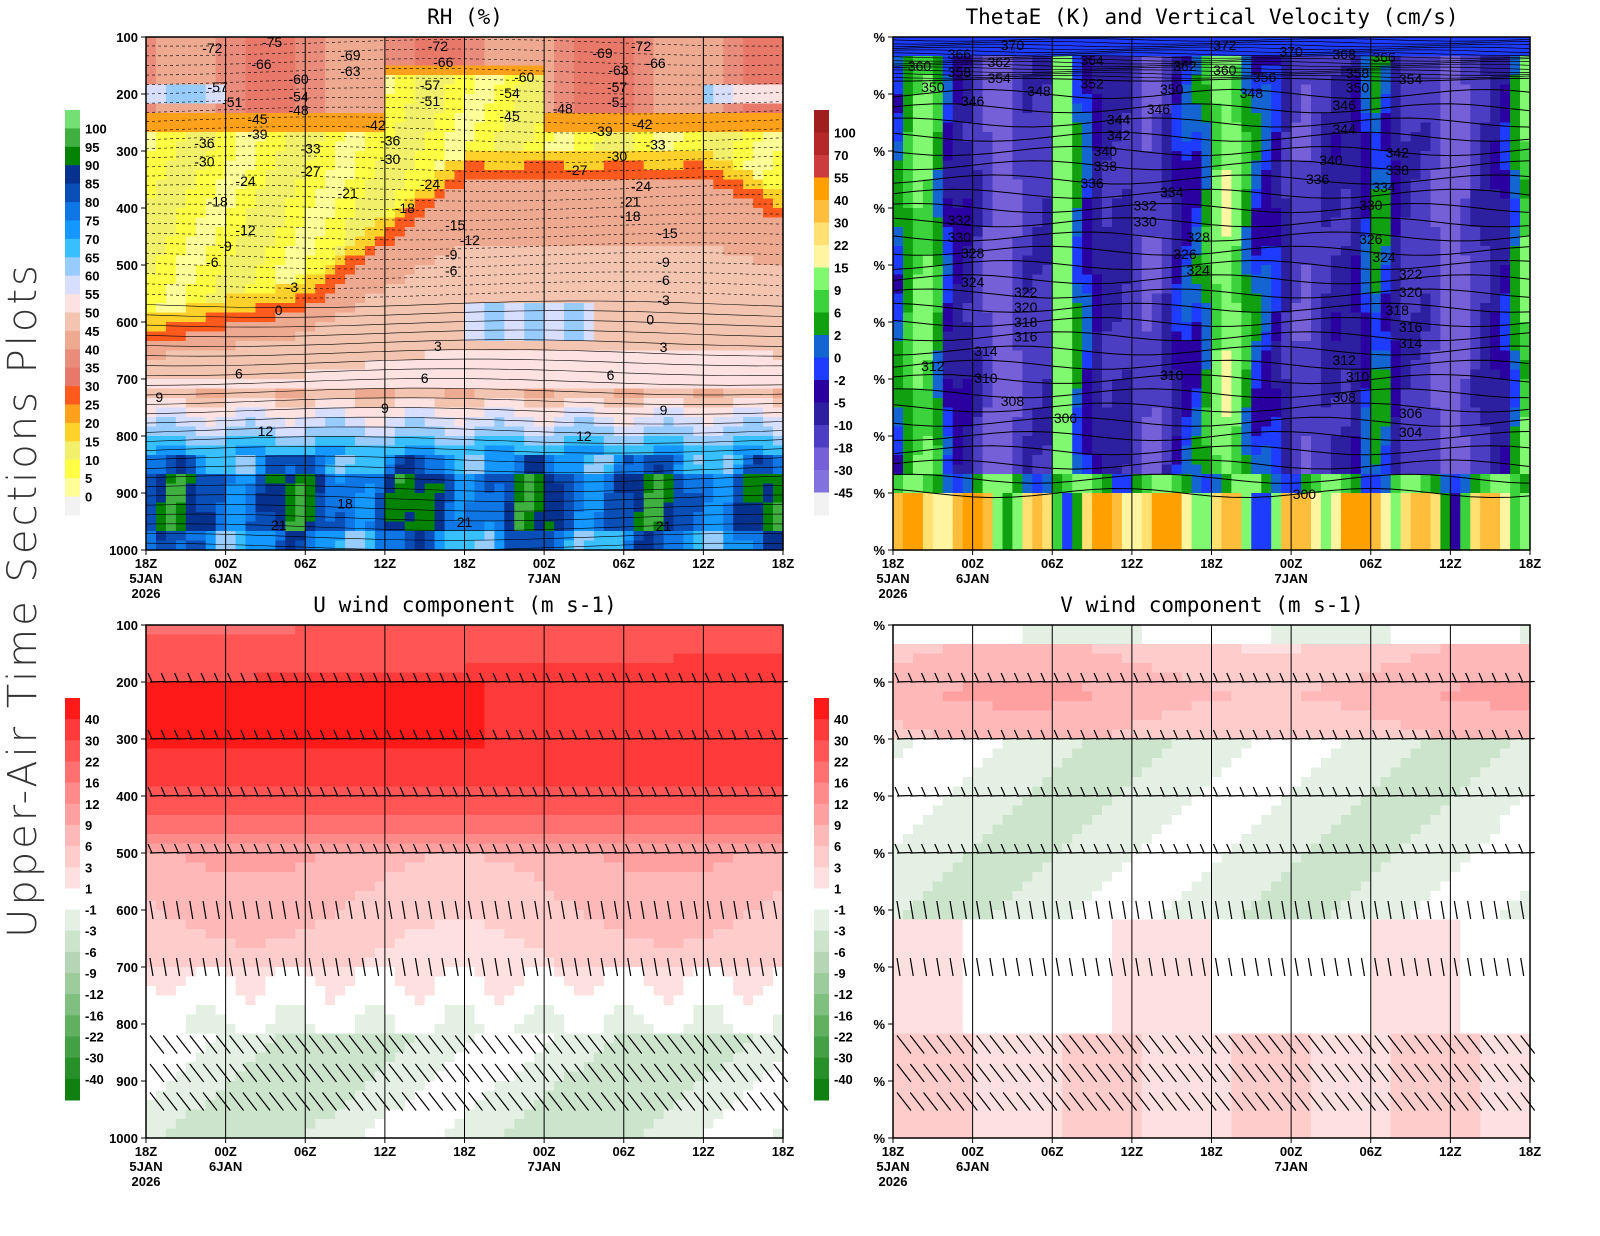 This screenshot has height=1236, width=1600. Describe the element at coordinates (279, 525) in the screenshot. I see `contour-label: 21` at that location.